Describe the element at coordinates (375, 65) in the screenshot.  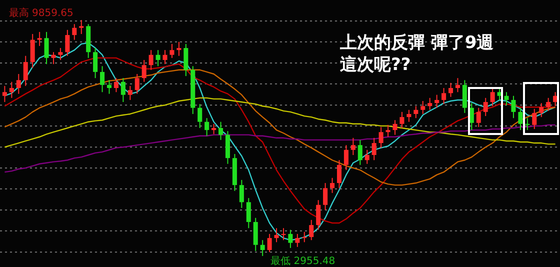
I see `annotation: 這次呢??` at that location.